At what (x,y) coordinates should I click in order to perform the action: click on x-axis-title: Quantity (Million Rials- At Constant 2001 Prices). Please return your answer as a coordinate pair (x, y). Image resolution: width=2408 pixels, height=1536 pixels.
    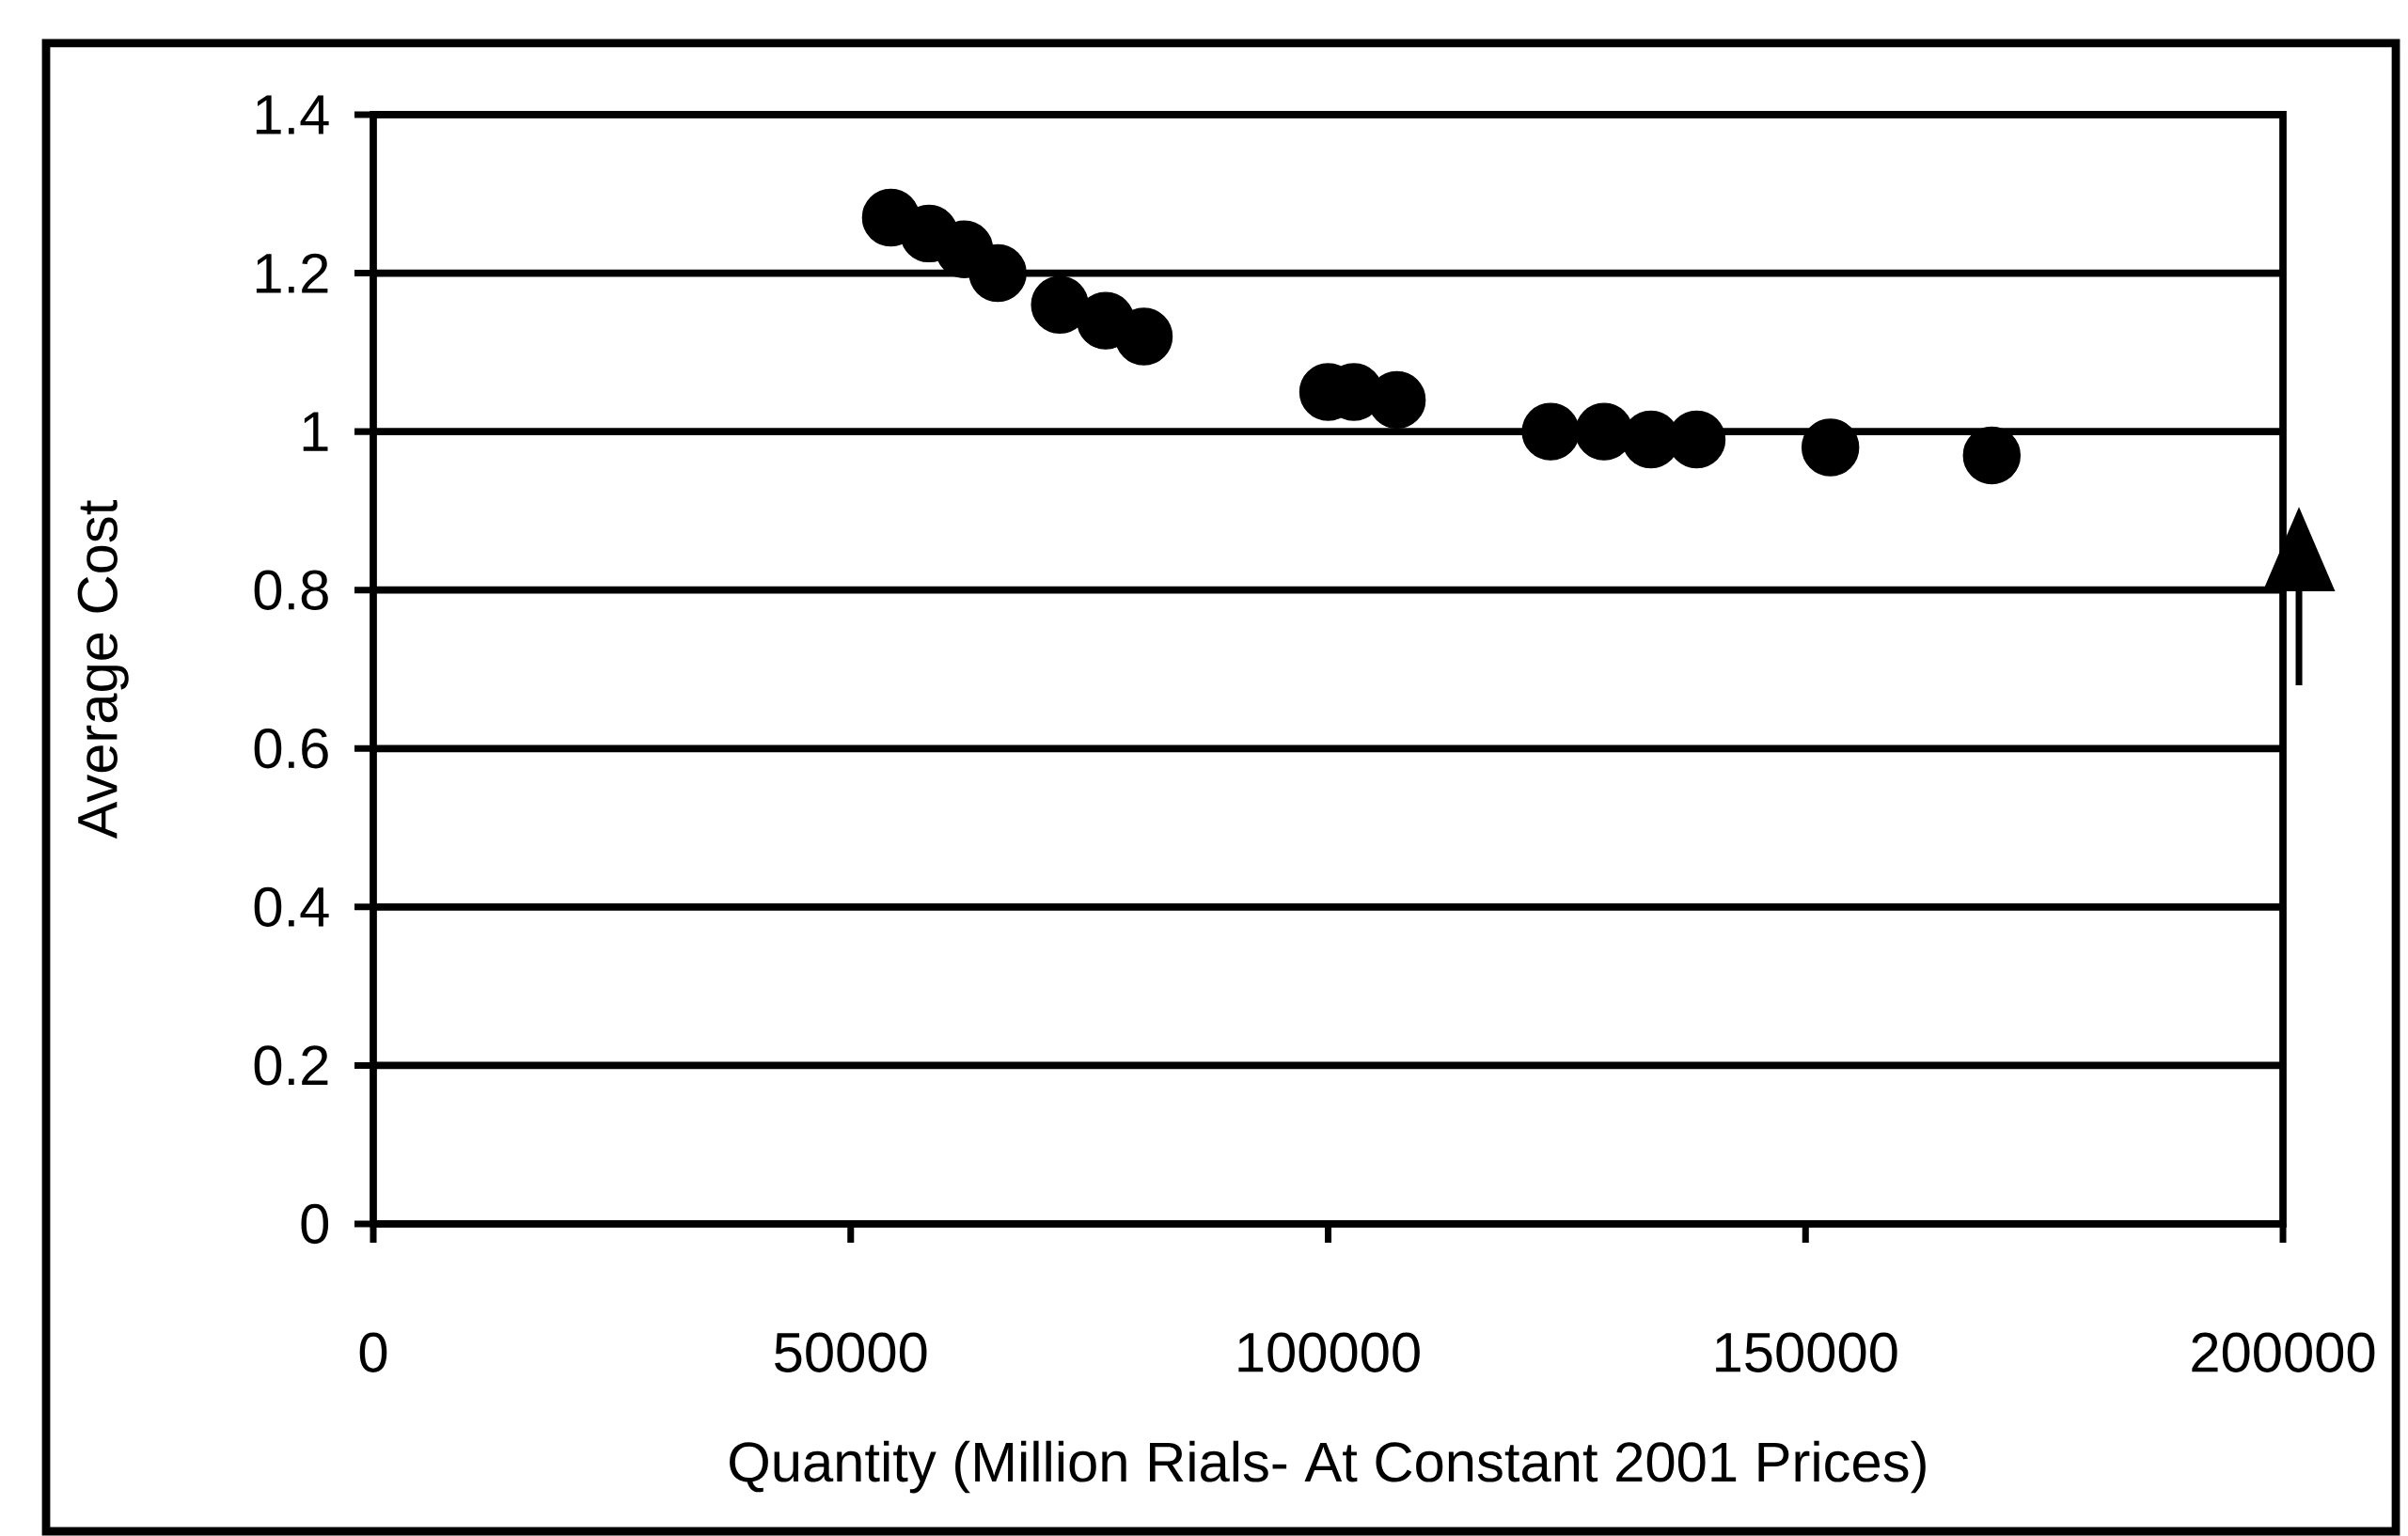
    Looking at the image, I should click on (1328, 1467).